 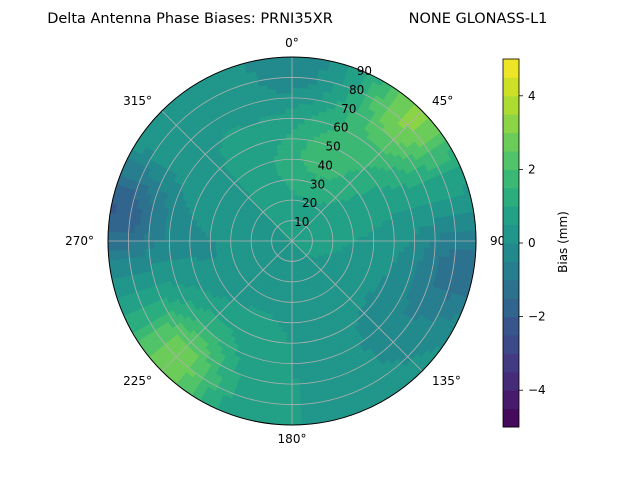 I want to click on radial-tick-label: 50, so click(x=332, y=147).